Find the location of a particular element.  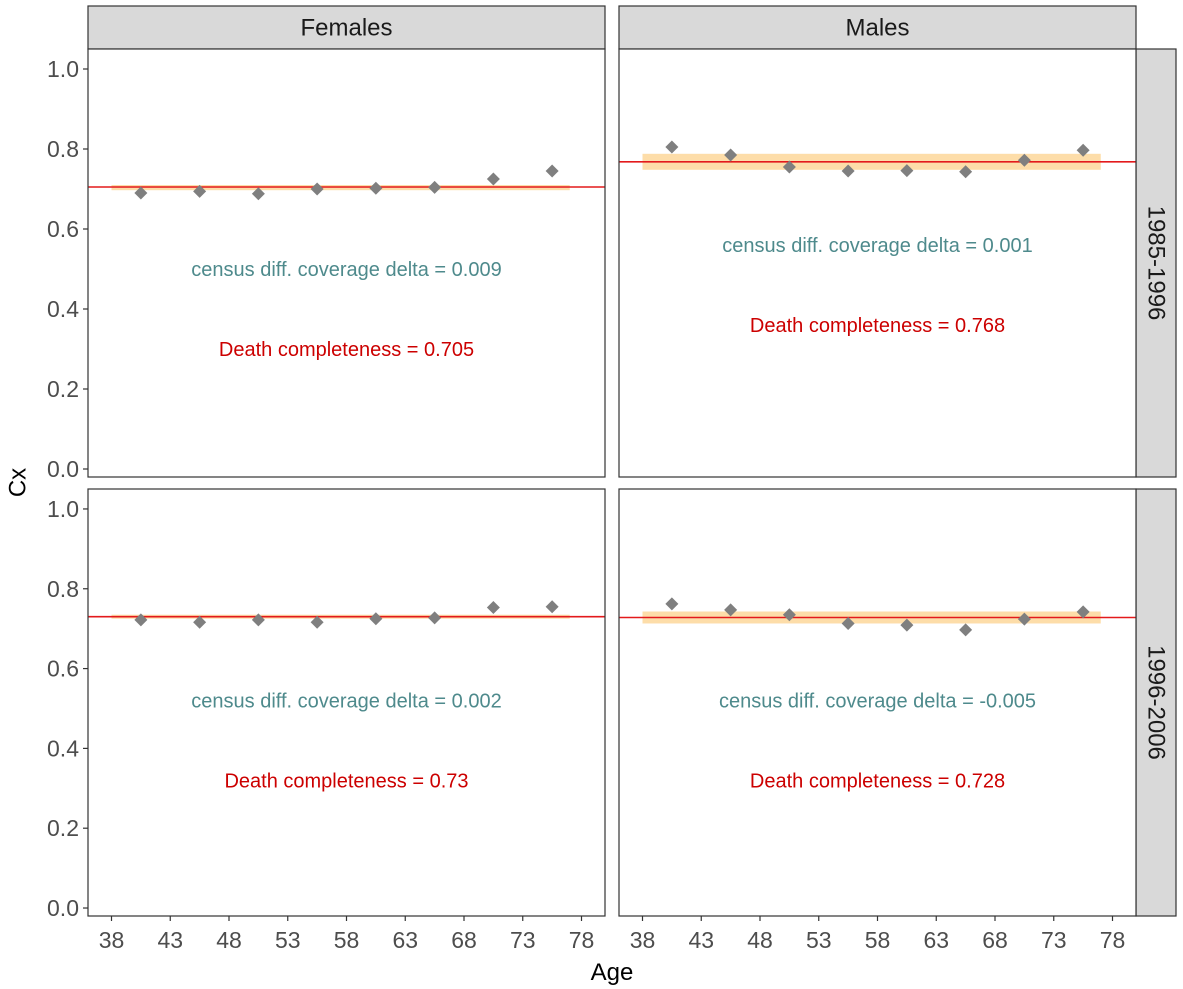

row-strip-label: 1996-2006 is located at coordinates (1156, 702).